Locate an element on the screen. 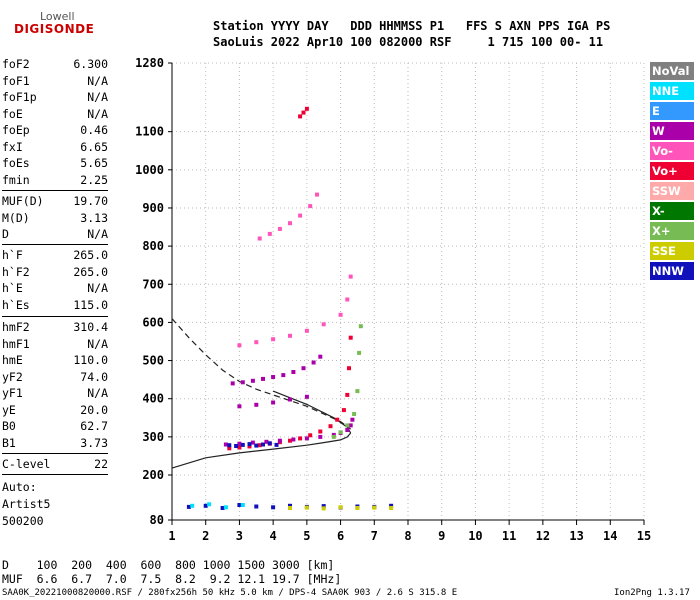 The width and height of the screenshot is (700, 600). param-row: B1 3.73 is located at coordinates (55, 444).